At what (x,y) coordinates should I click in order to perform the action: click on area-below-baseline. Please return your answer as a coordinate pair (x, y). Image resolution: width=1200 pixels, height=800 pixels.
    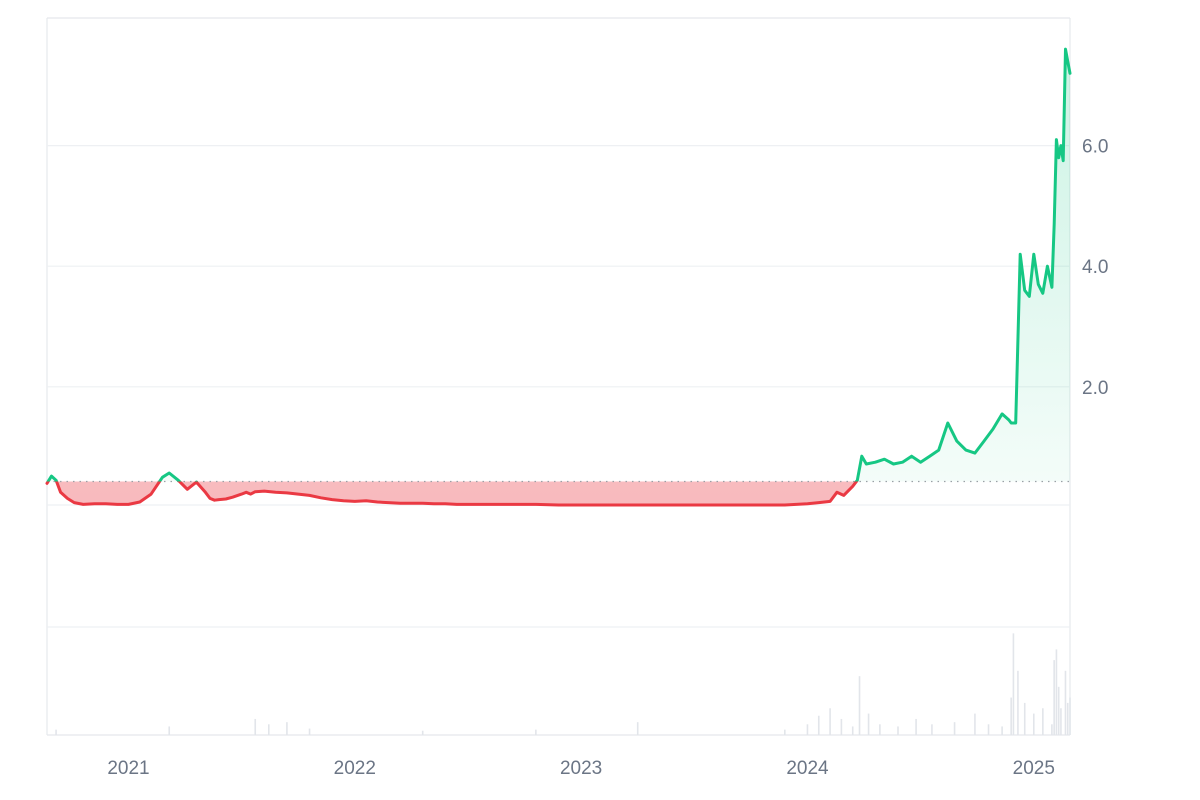
    Looking at the image, I should click on (558, 493).